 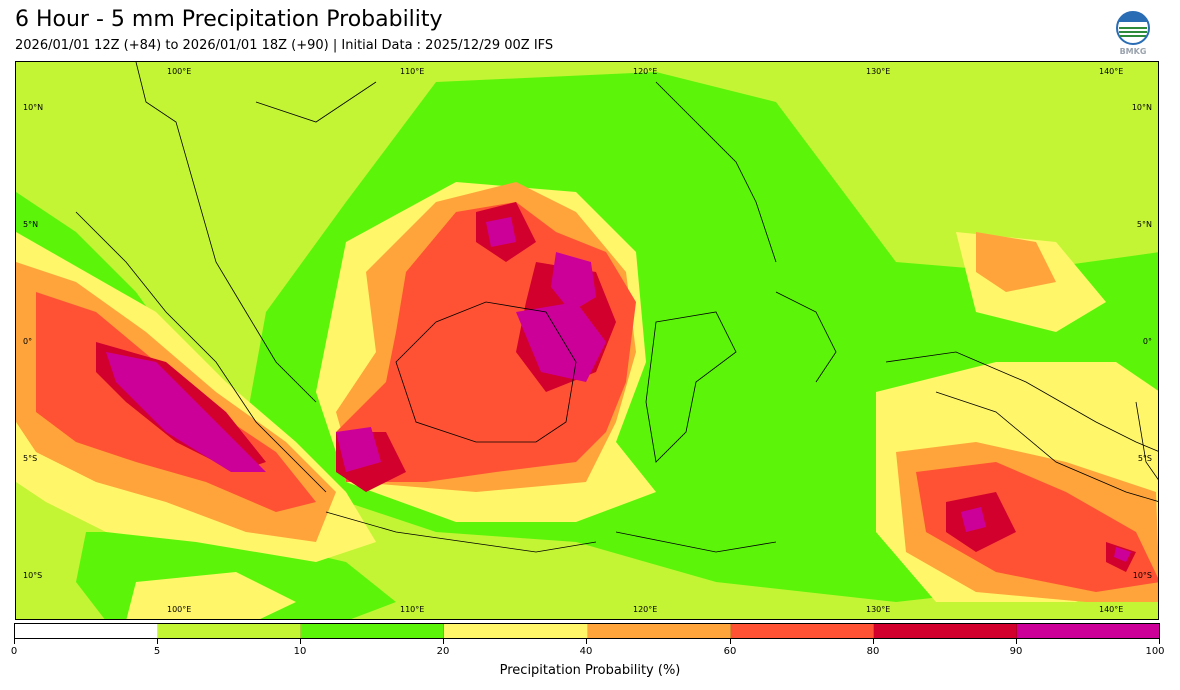 What do you see at coordinates (1142, 575) in the screenshot?
I see `lat-label-right: 10°S` at bounding box center [1142, 575].